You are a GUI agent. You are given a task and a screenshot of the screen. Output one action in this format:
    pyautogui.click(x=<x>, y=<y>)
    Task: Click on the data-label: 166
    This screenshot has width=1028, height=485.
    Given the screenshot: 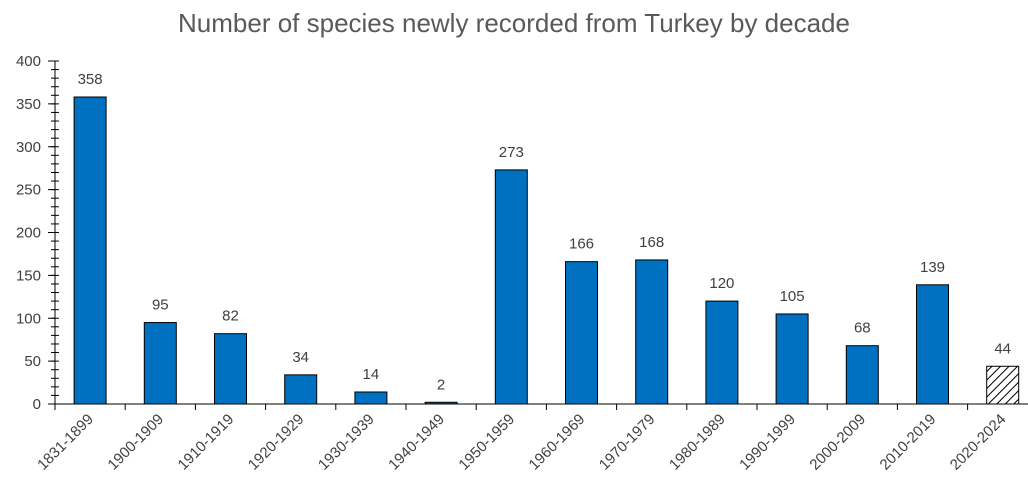 What is the action you would take?
    pyautogui.click(x=581, y=244)
    